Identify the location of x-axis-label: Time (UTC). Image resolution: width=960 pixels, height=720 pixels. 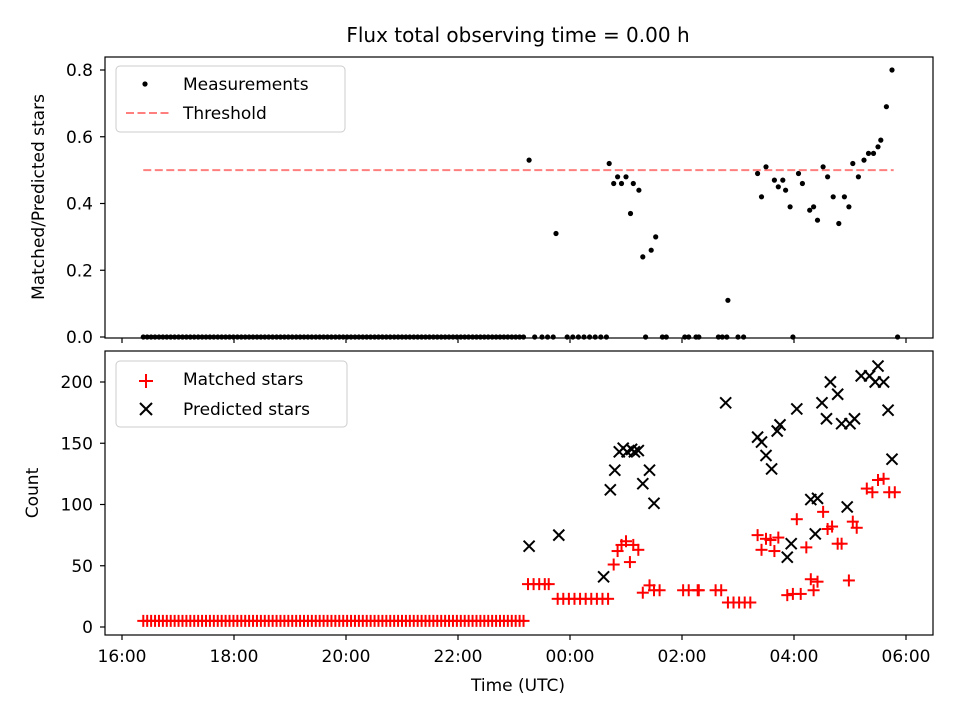
(517, 686).